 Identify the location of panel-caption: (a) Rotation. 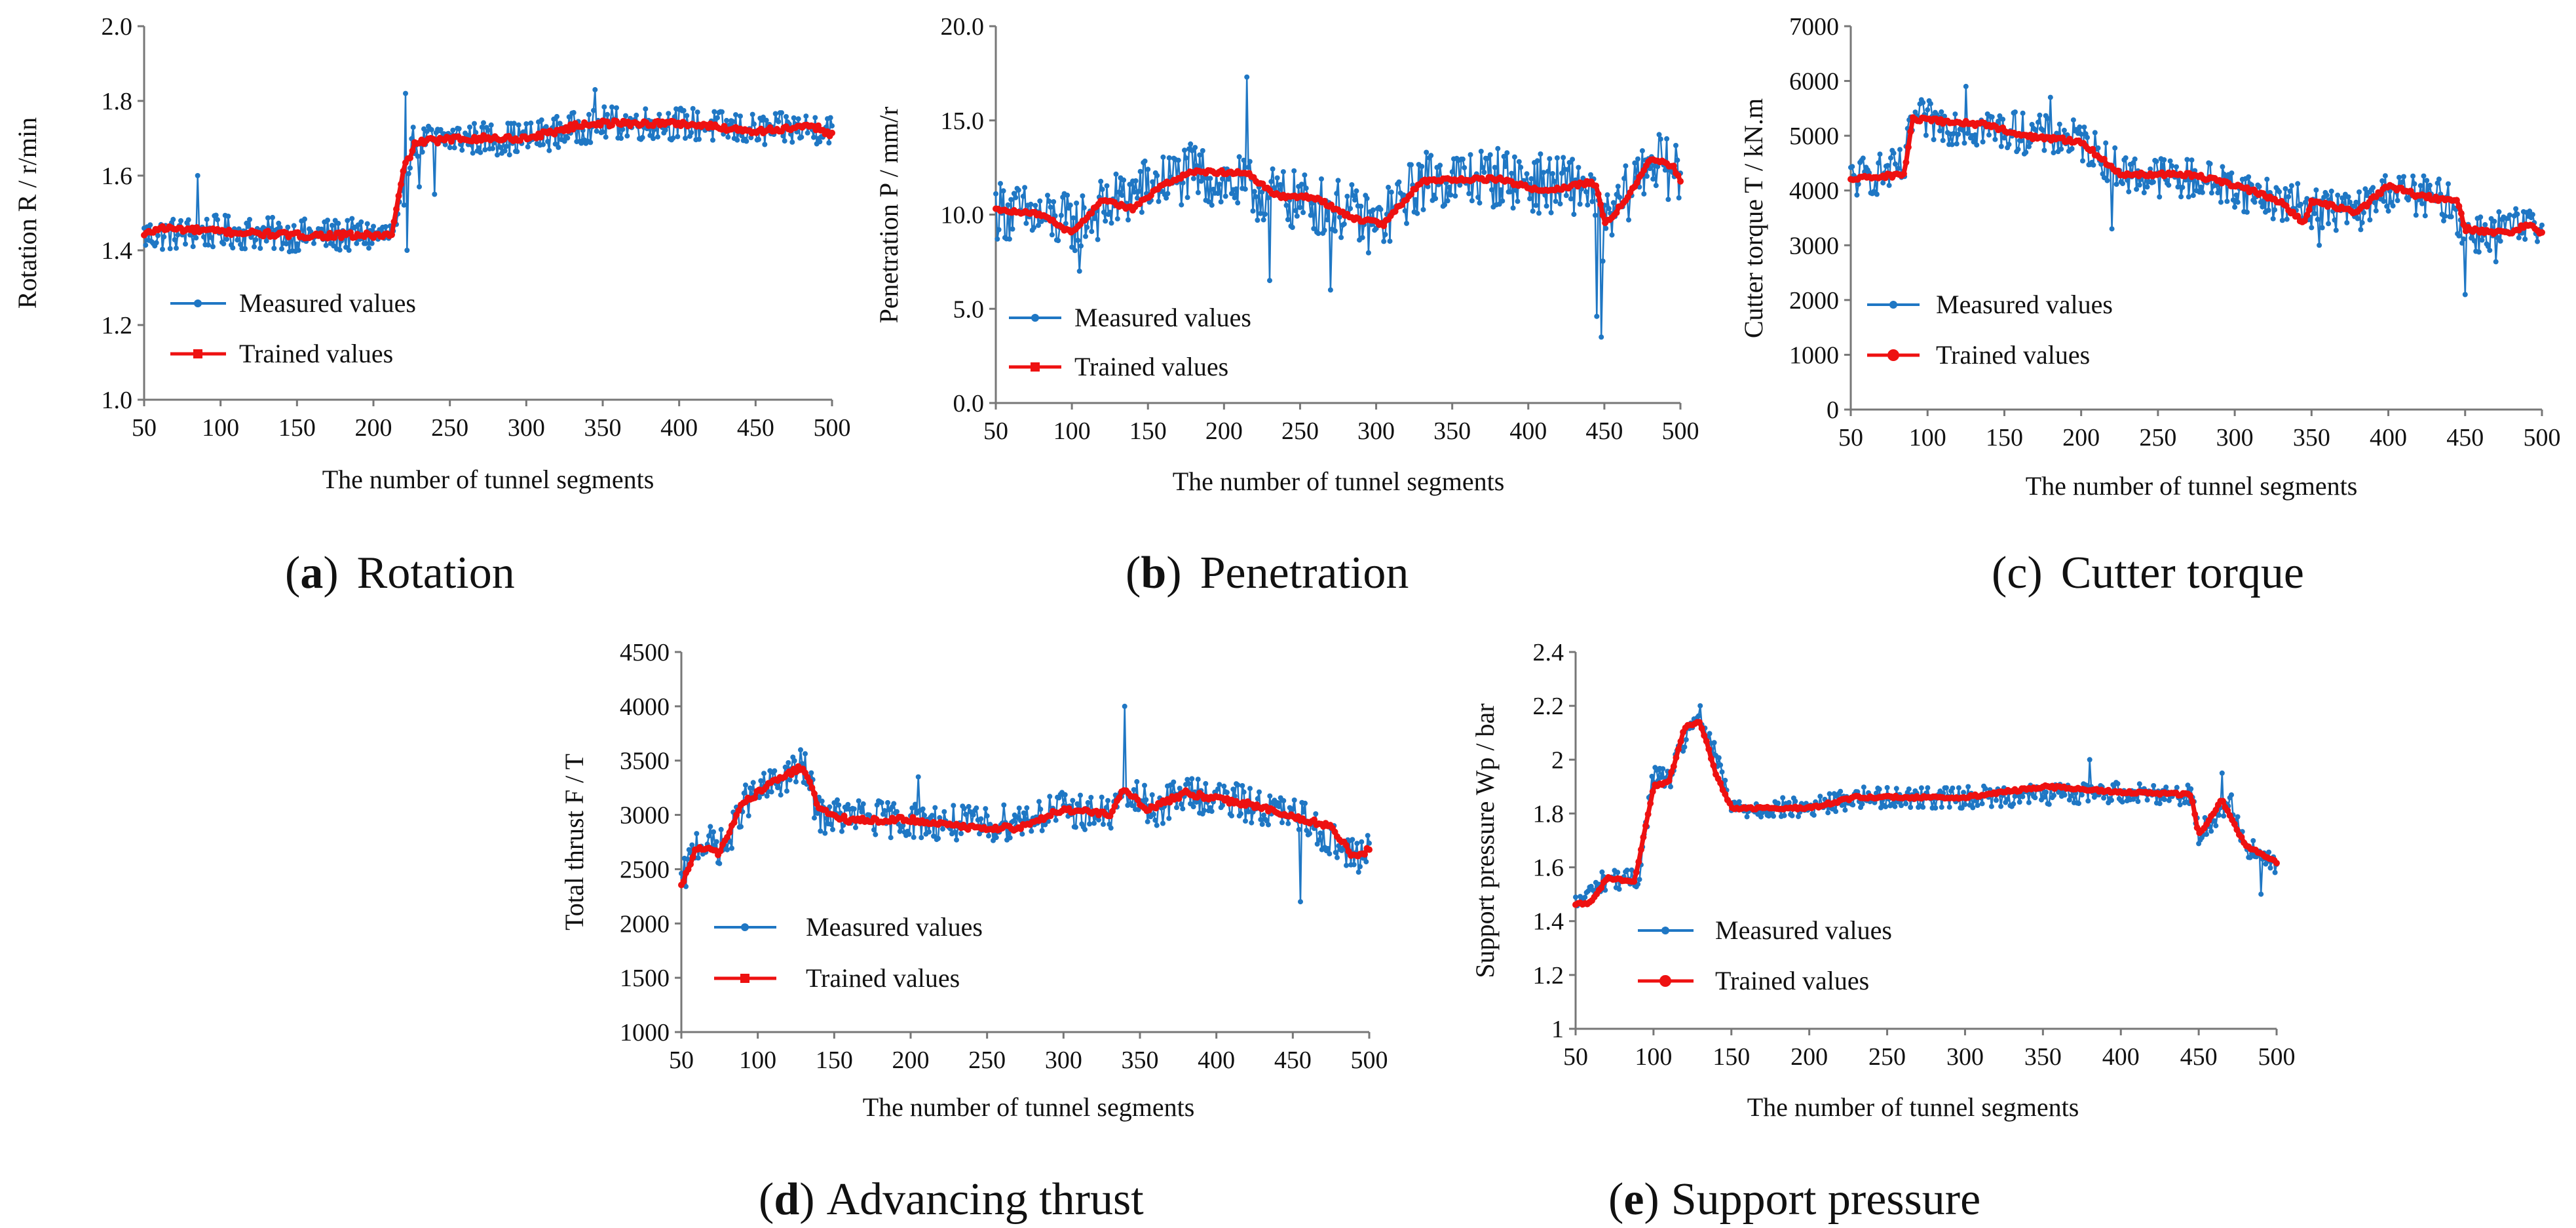
(400, 573).